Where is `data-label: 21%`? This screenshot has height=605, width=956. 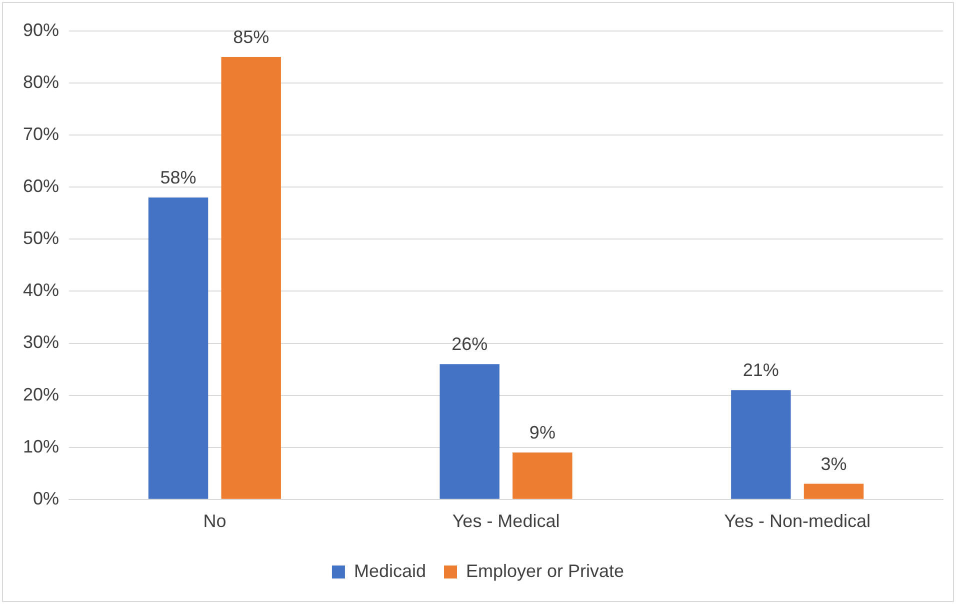 data-label: 21% is located at coordinates (760, 370).